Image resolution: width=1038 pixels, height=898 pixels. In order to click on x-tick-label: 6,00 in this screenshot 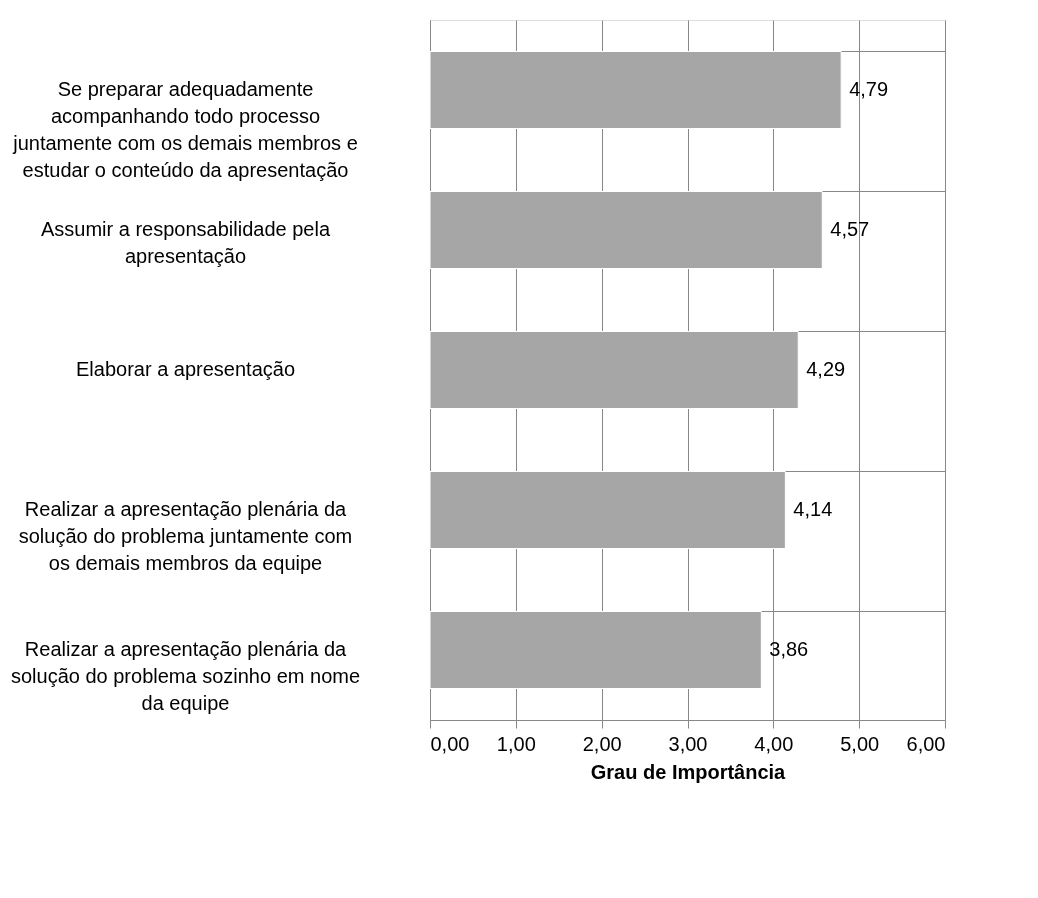, I will do `click(926, 743)`.